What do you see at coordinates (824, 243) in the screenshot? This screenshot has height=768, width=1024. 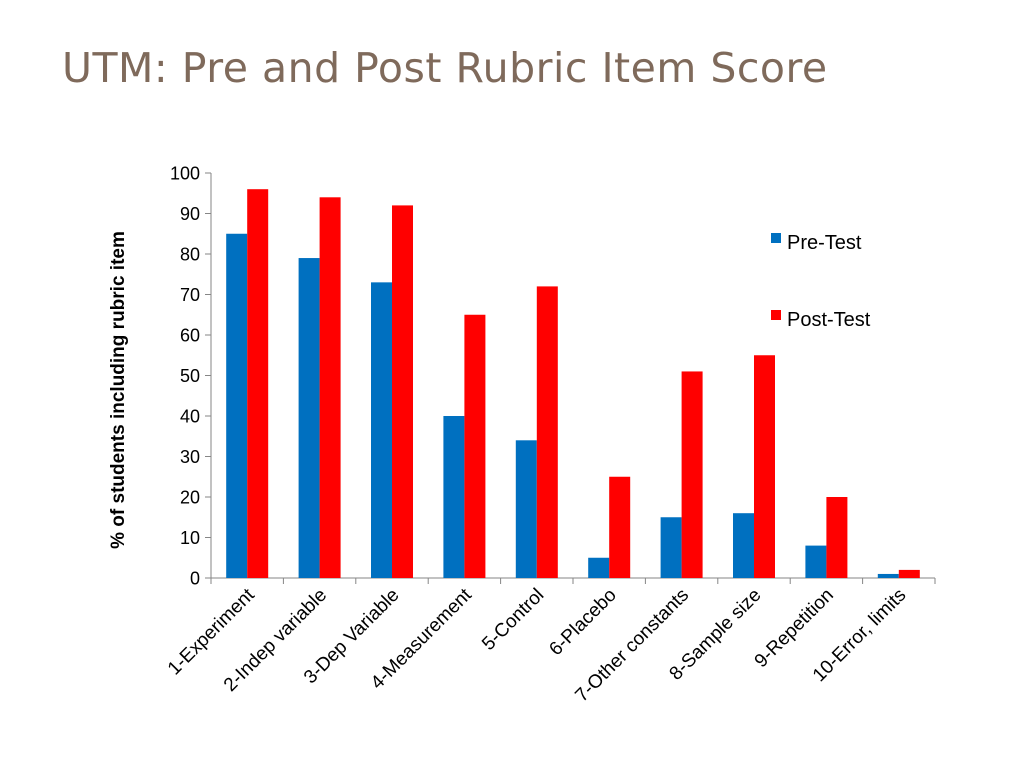 I see `legend-label: Pre-Test` at bounding box center [824, 243].